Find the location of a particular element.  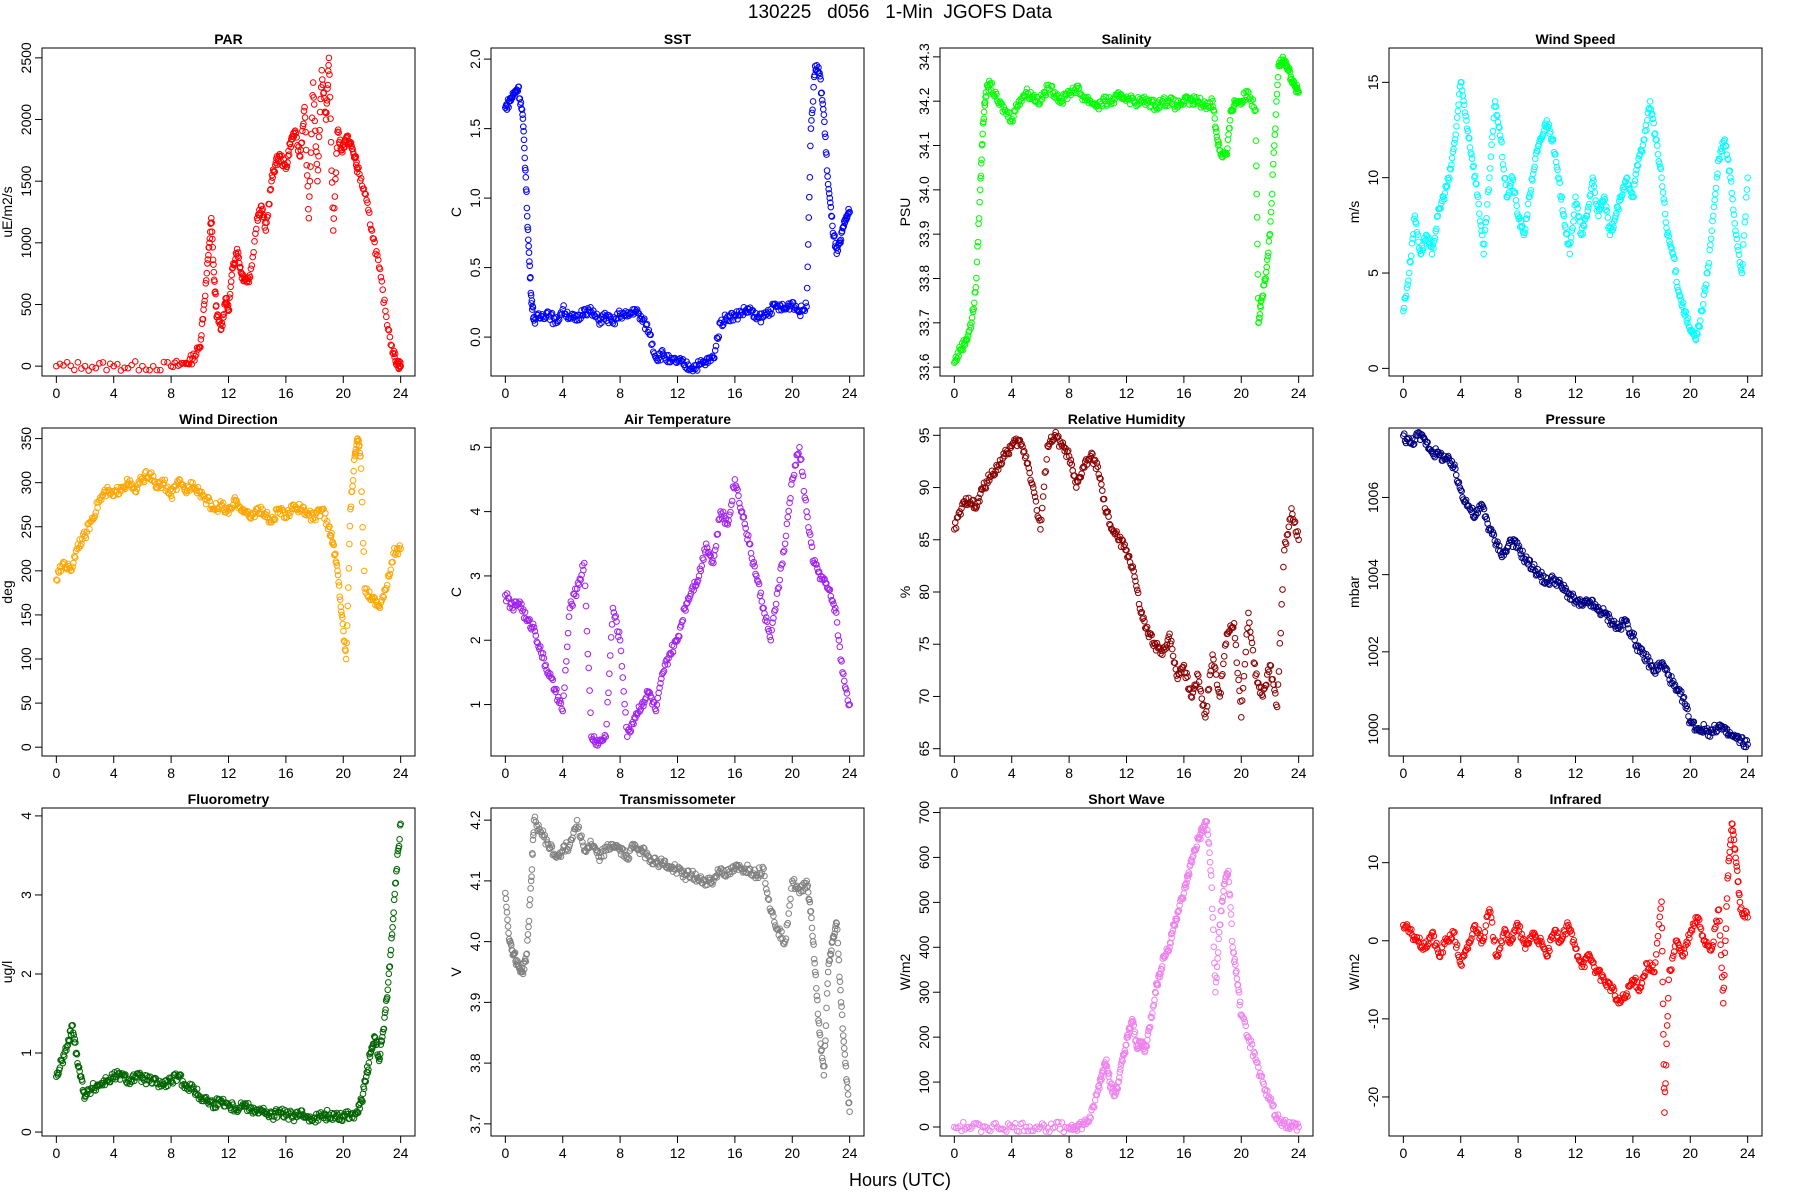

x-tick-label: 12 is located at coordinates (229, 1153).